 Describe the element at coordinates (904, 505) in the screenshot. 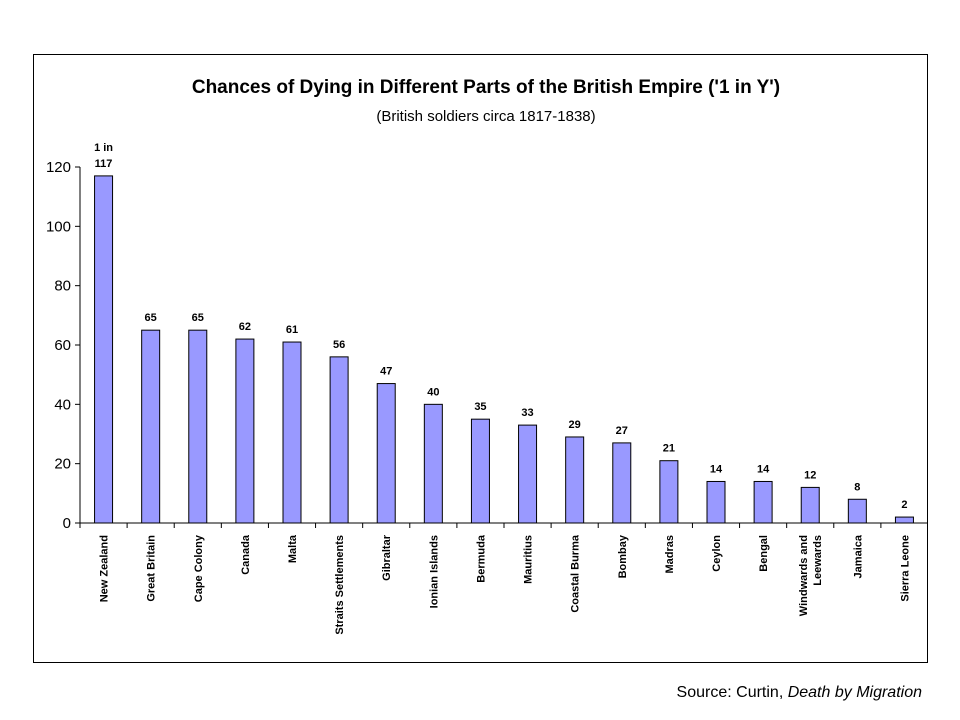

I see `data-label: 2` at that location.